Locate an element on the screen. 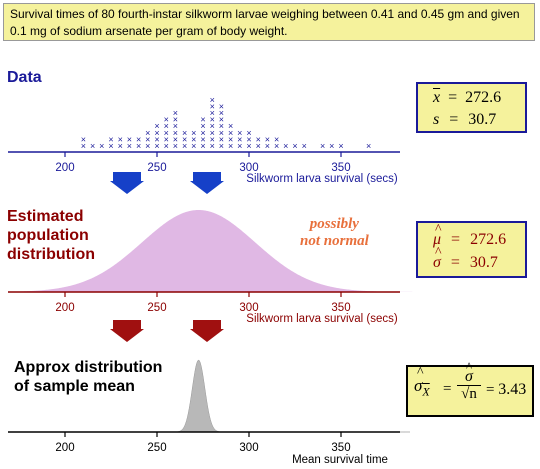  sd-symbol: s is located at coordinates (436, 119).